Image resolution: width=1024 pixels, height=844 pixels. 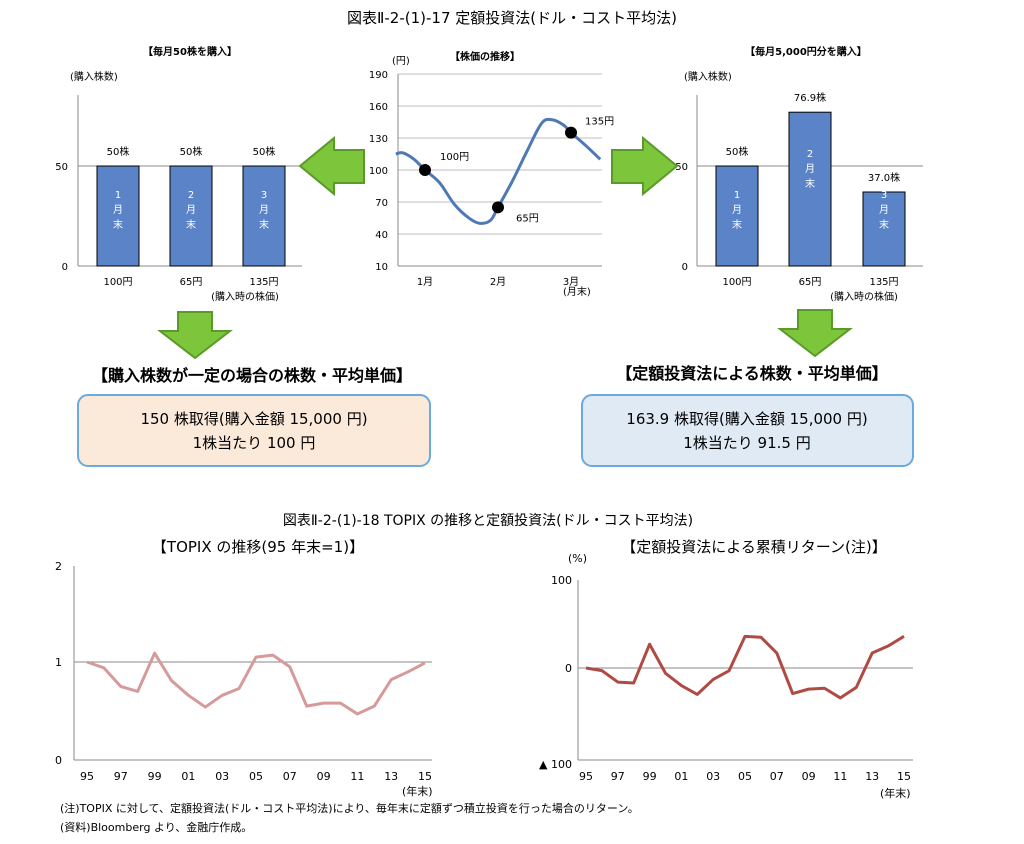 What do you see at coordinates (118, 210) in the screenshot?
I see `left-bar-inner-label-1-2: 月` at bounding box center [118, 210].